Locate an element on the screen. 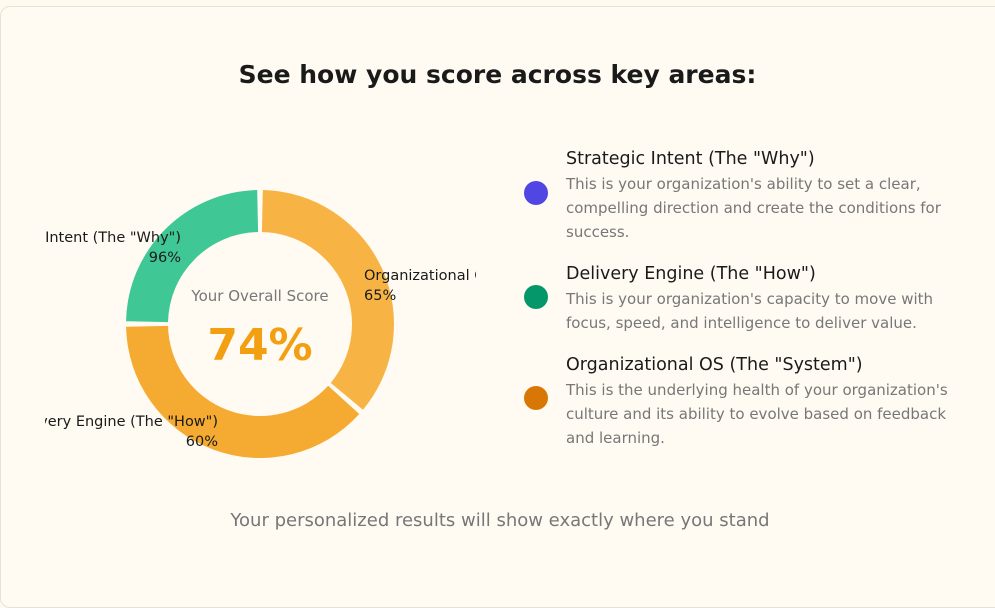  legend-title: Organizational OS (The "System") is located at coordinates (714, 365).